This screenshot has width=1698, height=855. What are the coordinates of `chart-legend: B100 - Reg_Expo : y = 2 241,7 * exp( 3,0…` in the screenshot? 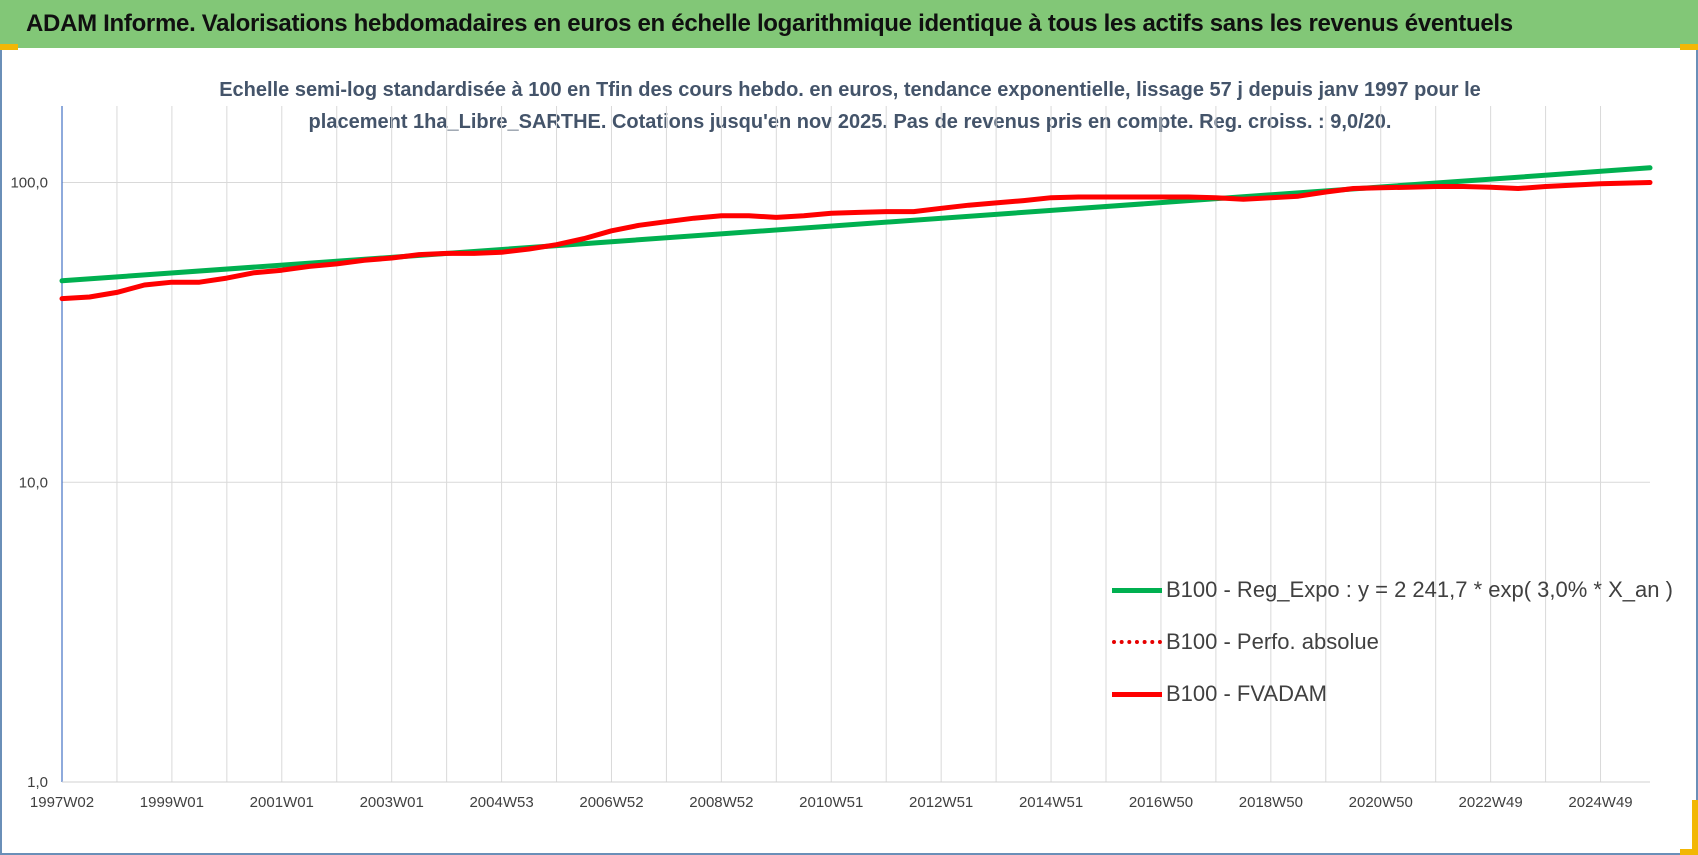 It's located at (1392, 642).